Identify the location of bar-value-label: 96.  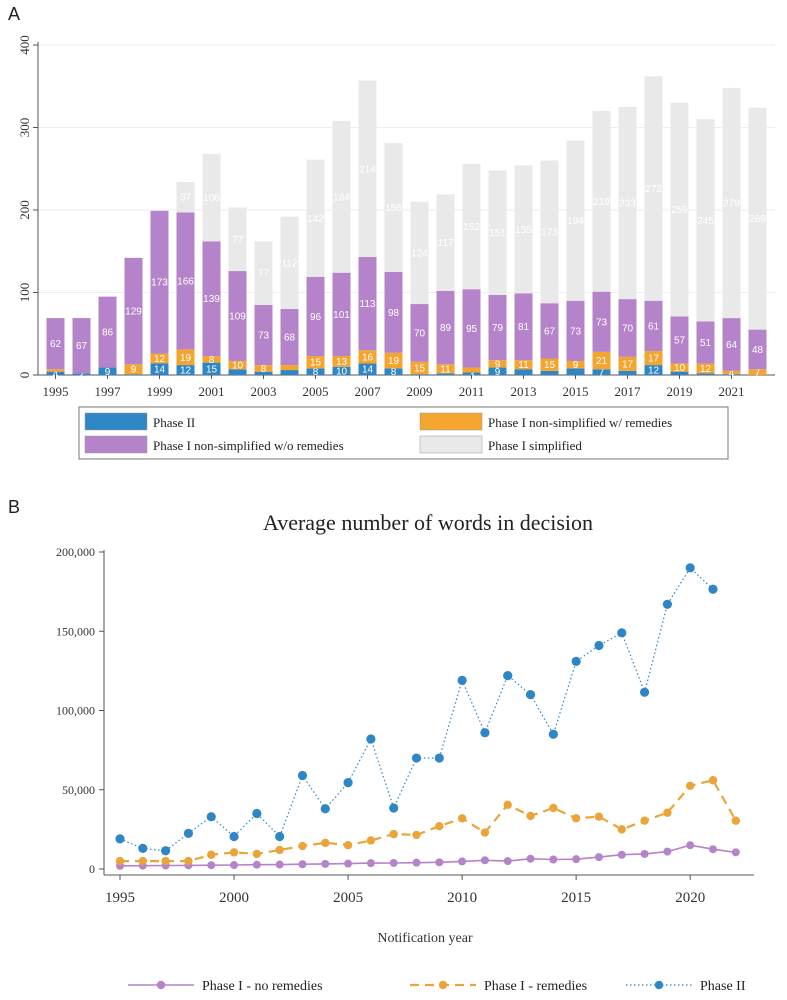
(316, 317).